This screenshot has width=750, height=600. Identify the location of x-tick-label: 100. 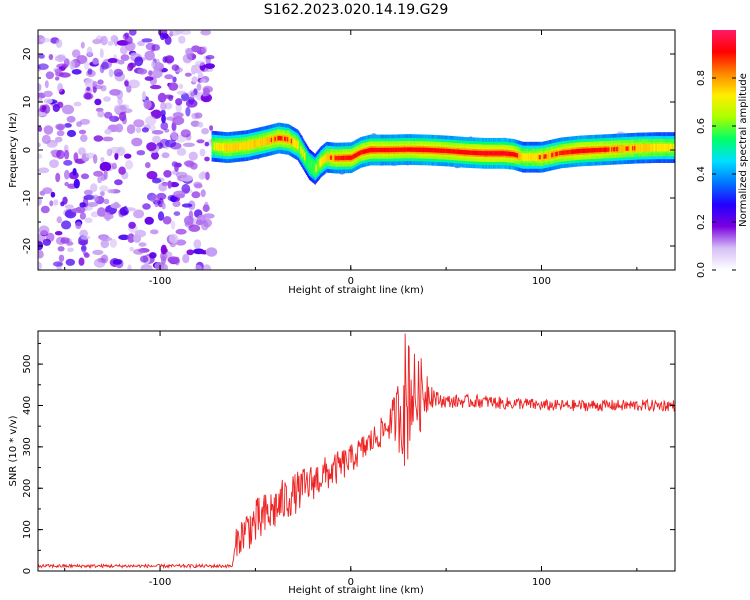
(541, 281).